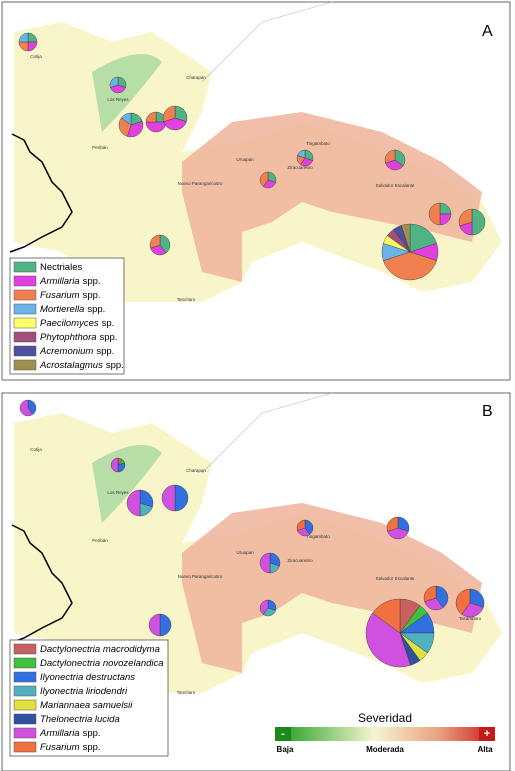 The height and width of the screenshot is (771, 515). Describe the element at coordinates (487, 31) in the screenshot. I see `panel-label: A` at that location.